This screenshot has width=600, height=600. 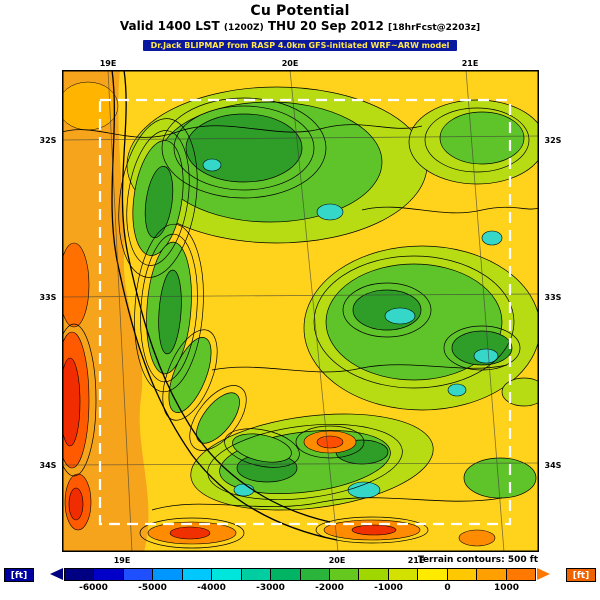 What do you see at coordinates (416, 560) in the screenshot?
I see `lon-label-bottom-21e: 21E` at bounding box center [416, 560].